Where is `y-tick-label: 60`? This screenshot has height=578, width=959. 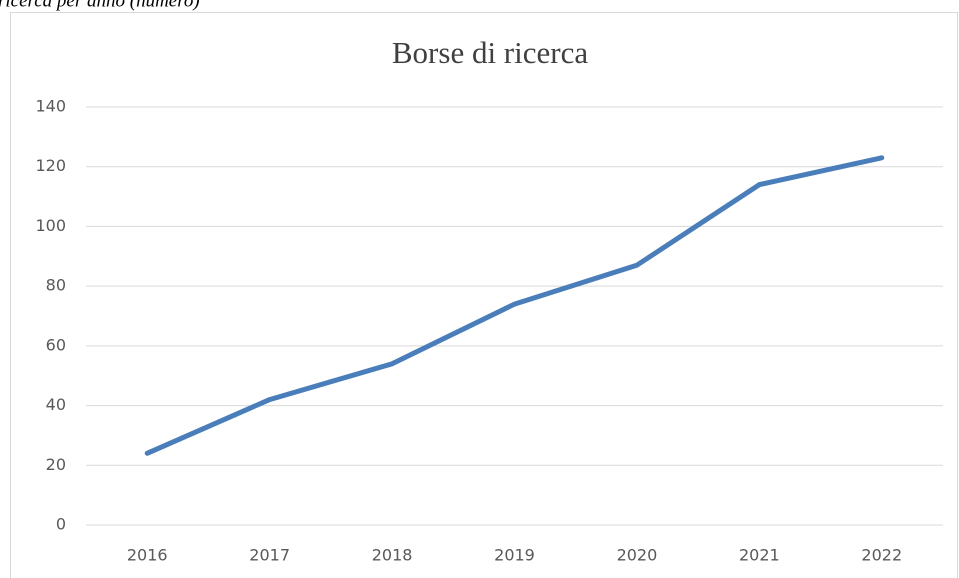
y-tick-label: 60 is located at coordinates (56, 344).